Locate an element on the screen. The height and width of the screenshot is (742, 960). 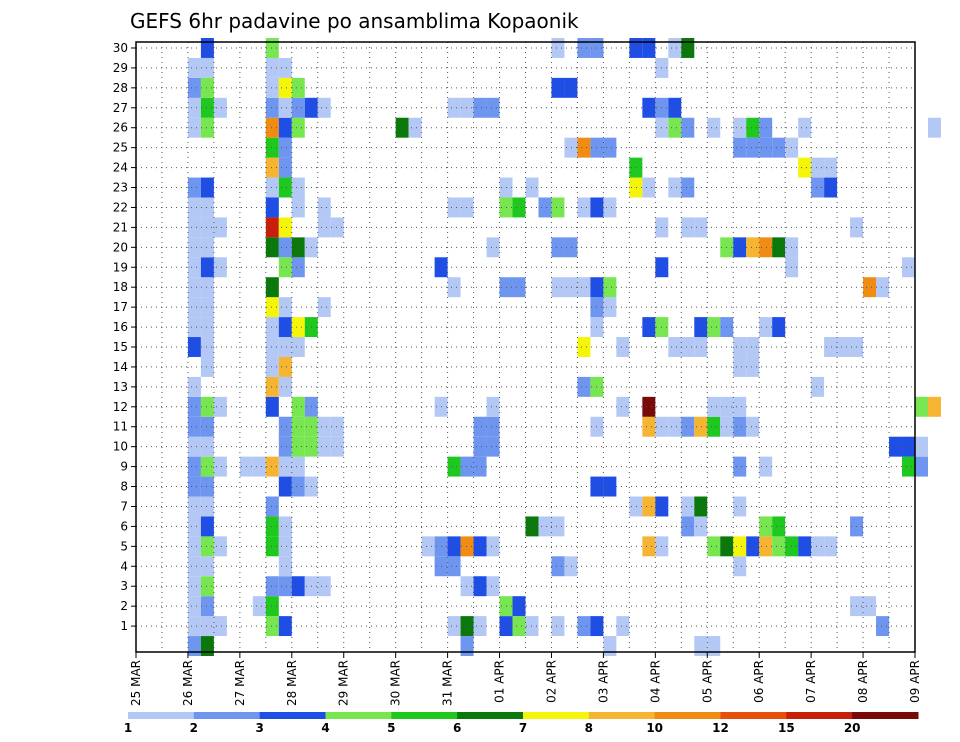
y-tick-label: 22 is located at coordinates (120, 207).